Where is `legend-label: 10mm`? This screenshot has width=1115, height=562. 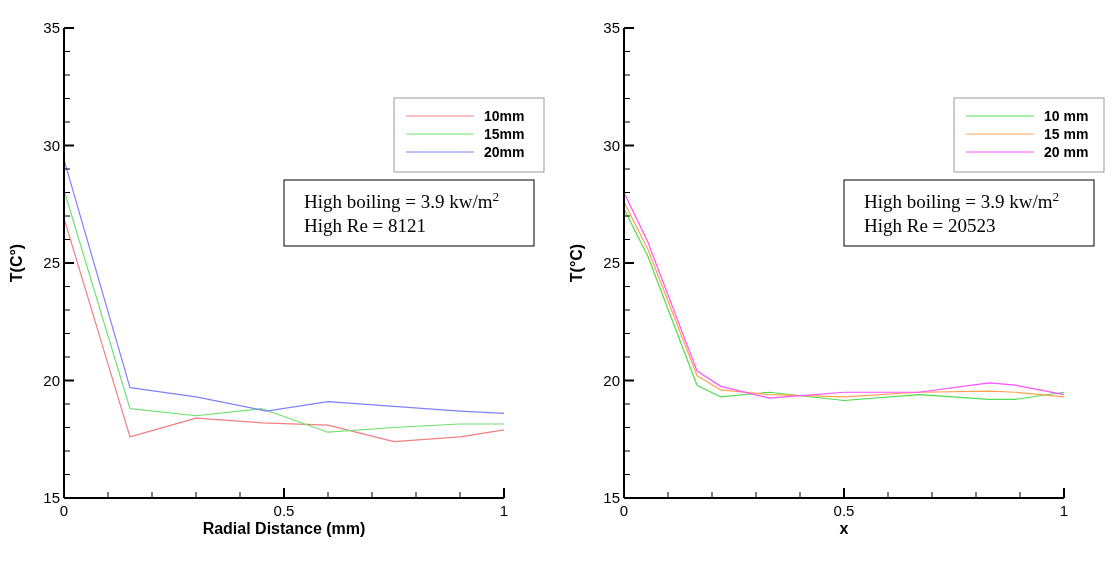
legend-label: 10mm is located at coordinates (504, 115).